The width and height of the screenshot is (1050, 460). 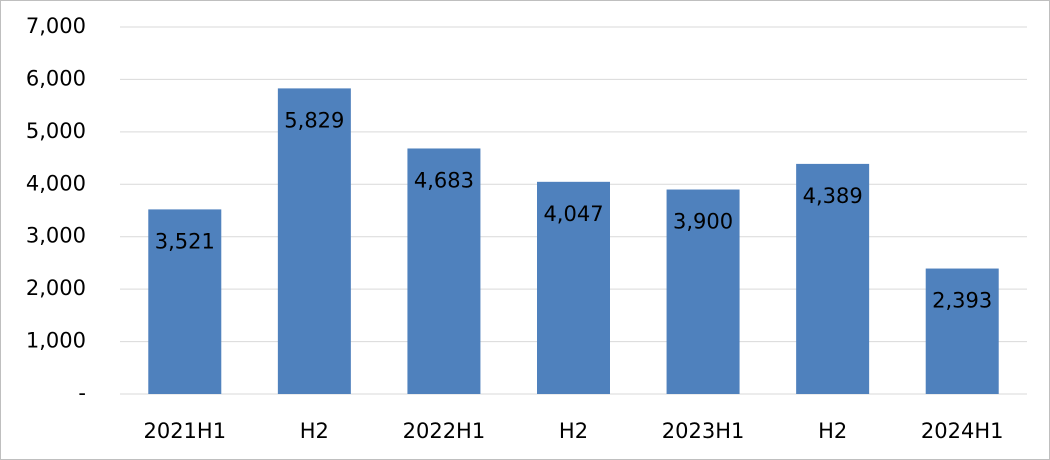 What do you see at coordinates (703, 222) in the screenshot?
I see `data-label: 3,900` at bounding box center [703, 222].